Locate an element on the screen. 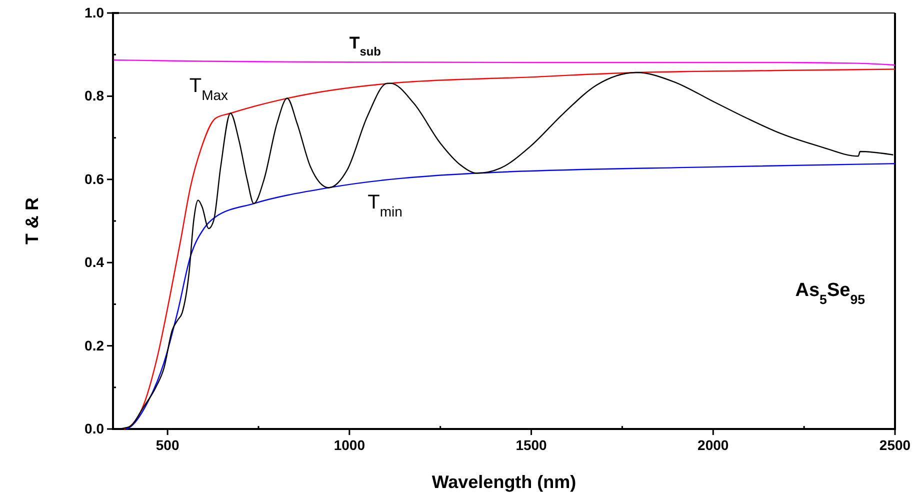 The height and width of the screenshot is (496, 921). x-tick-label: 1500 is located at coordinates (532, 445).